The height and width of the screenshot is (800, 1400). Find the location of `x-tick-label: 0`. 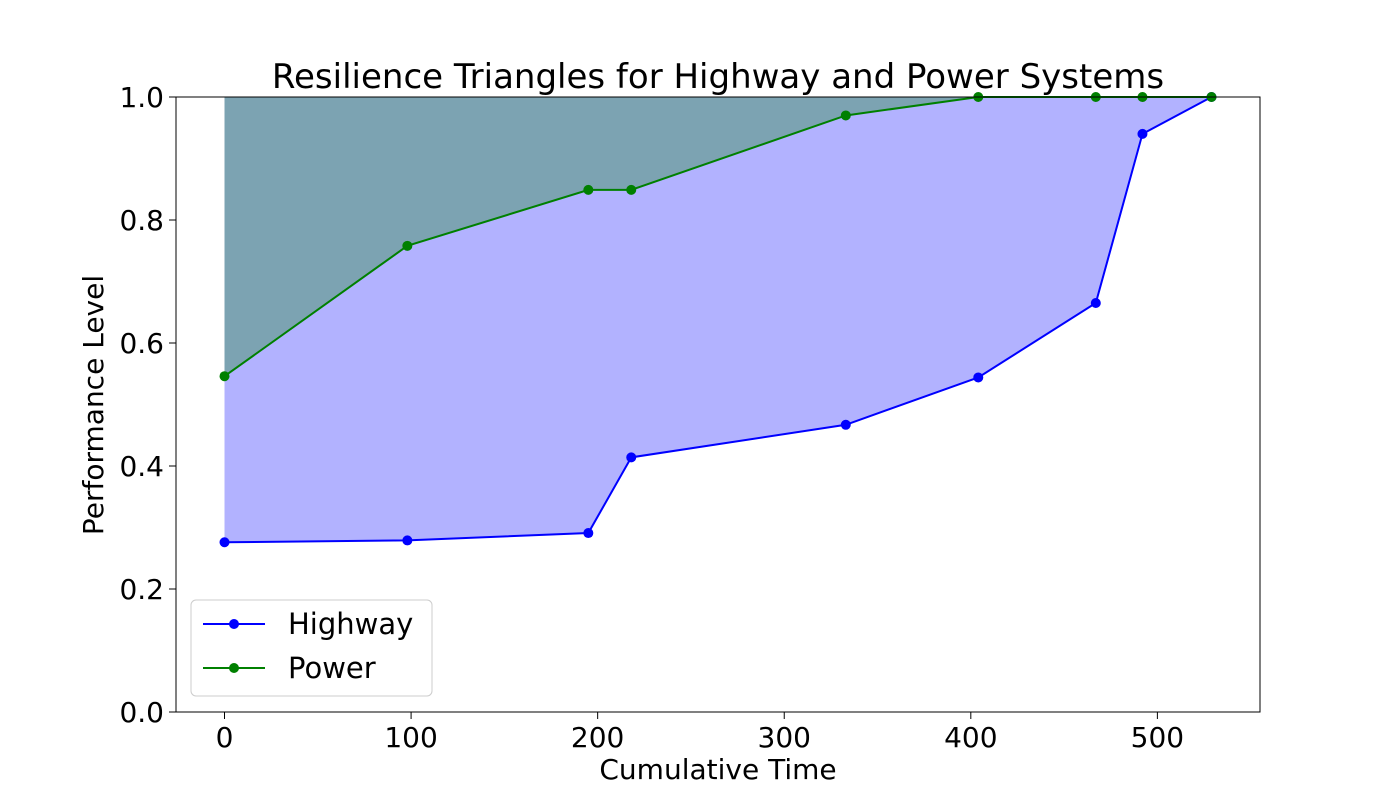

x-tick-label: 0 is located at coordinates (225, 737).